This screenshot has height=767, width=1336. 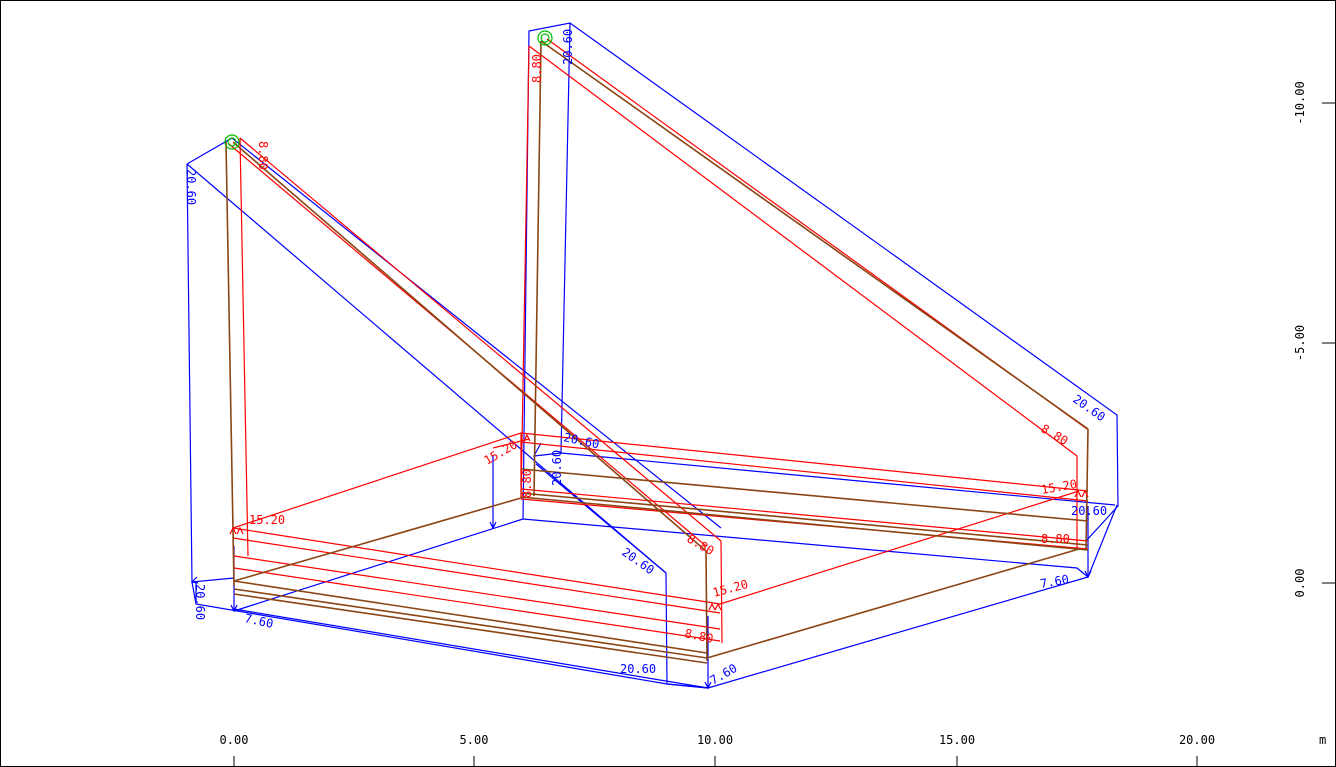 What do you see at coordinates (666, 628) in the screenshot?
I see `left-front-vertical` at bounding box center [666, 628].